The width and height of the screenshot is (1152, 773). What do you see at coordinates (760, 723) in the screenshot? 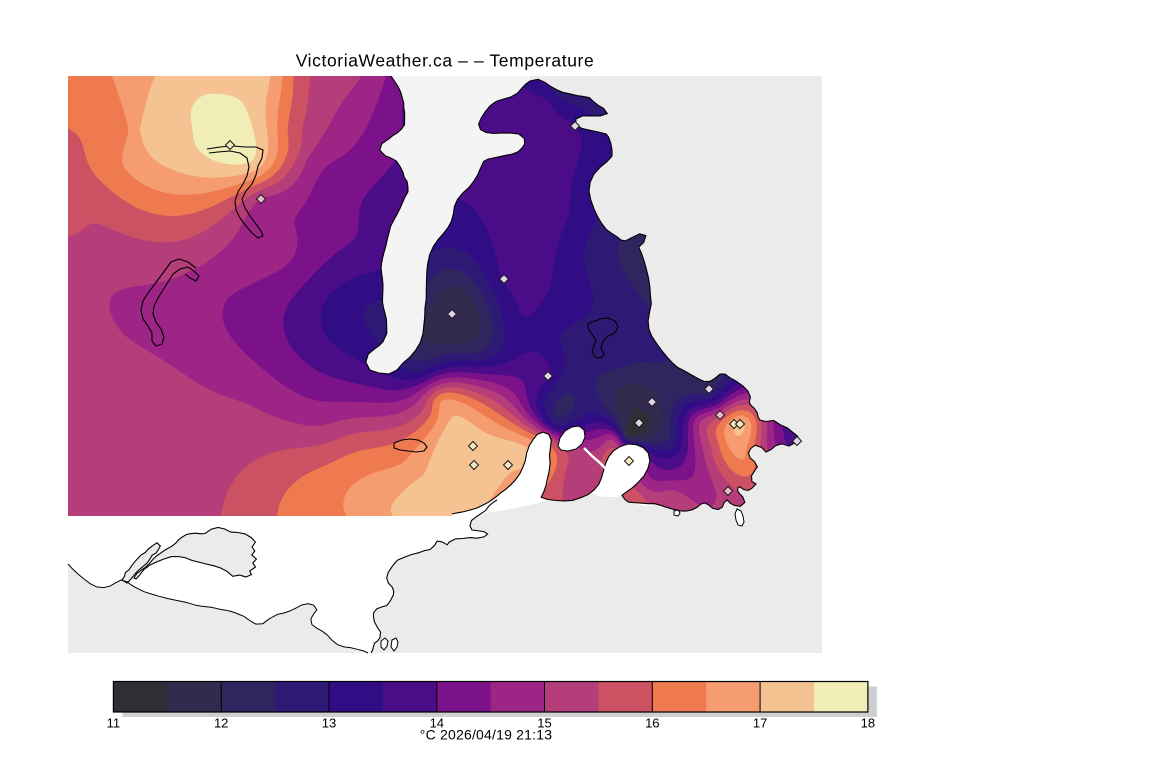
I see `svg-text: 17` at bounding box center [760, 723].